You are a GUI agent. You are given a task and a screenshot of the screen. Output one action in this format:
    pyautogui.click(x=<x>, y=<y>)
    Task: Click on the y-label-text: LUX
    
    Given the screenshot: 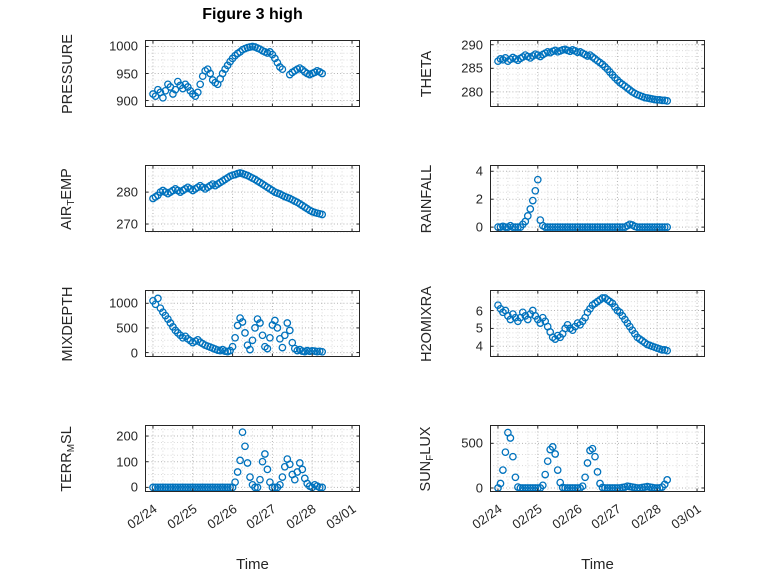 What is the action you would take?
    pyautogui.click(x=426, y=440)
    